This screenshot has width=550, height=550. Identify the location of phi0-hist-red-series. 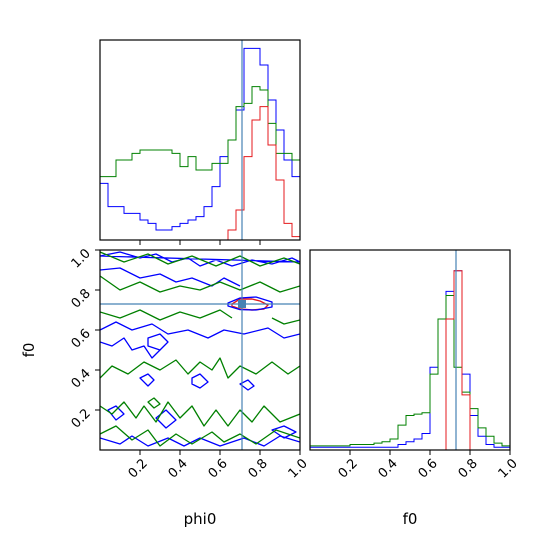
(200, 173).